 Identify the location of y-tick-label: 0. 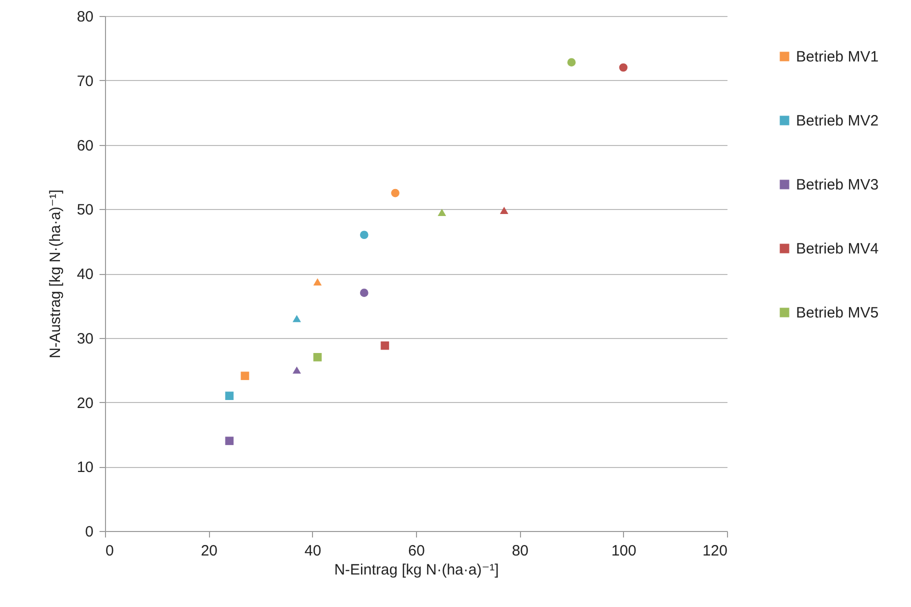
(89, 532).